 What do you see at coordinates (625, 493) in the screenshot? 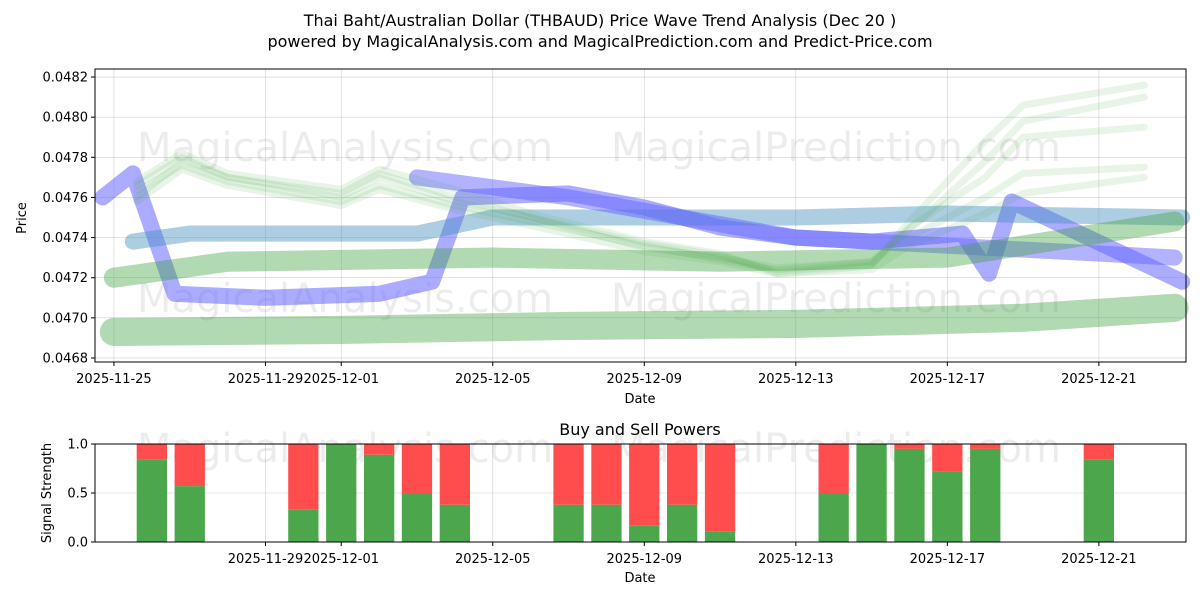
I see `signal-bars` at bounding box center [625, 493].